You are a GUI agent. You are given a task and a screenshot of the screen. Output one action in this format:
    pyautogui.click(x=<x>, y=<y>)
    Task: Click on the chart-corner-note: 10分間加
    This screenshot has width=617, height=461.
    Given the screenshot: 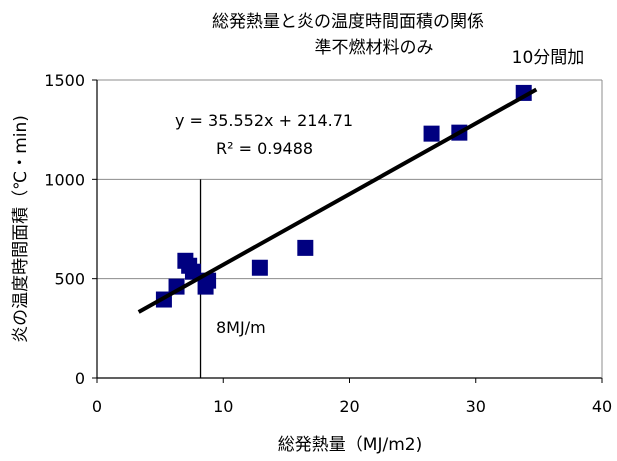 What is the action you would take?
    pyautogui.click(x=548, y=58)
    